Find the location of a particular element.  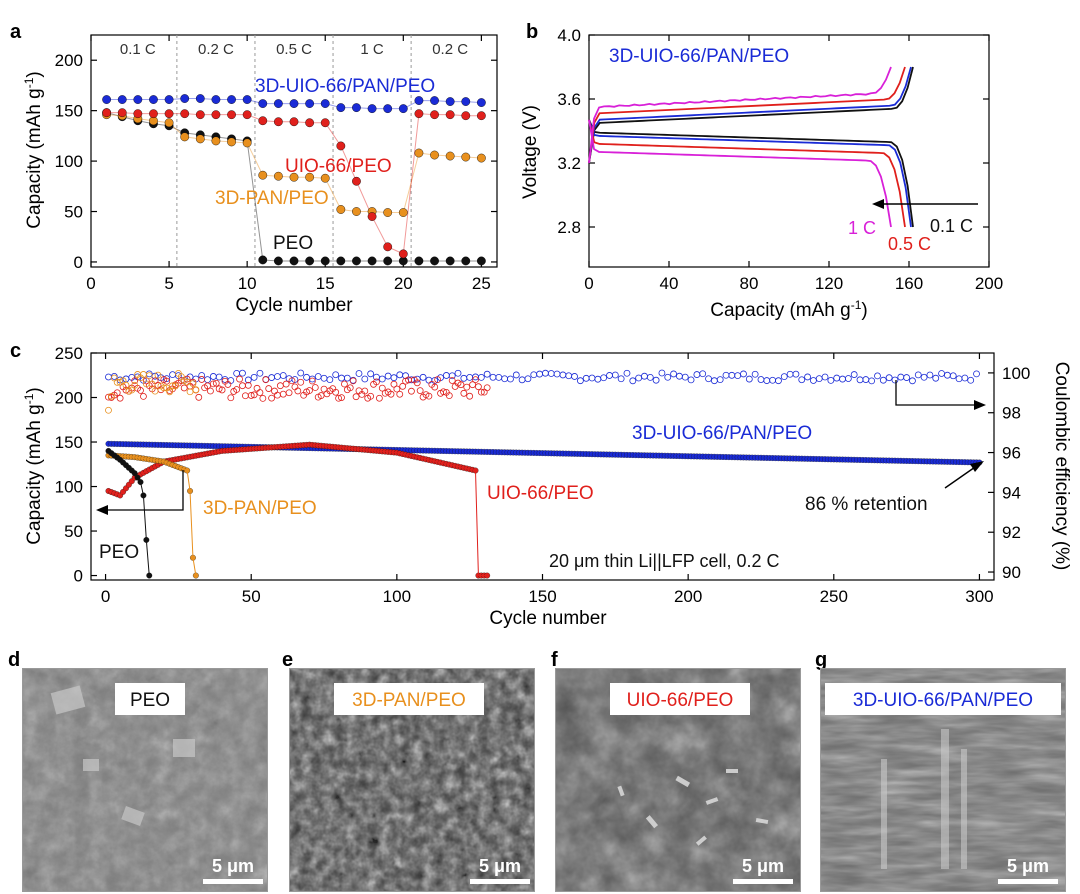

panel-c-label-peo: PEO is located at coordinates (119, 552).